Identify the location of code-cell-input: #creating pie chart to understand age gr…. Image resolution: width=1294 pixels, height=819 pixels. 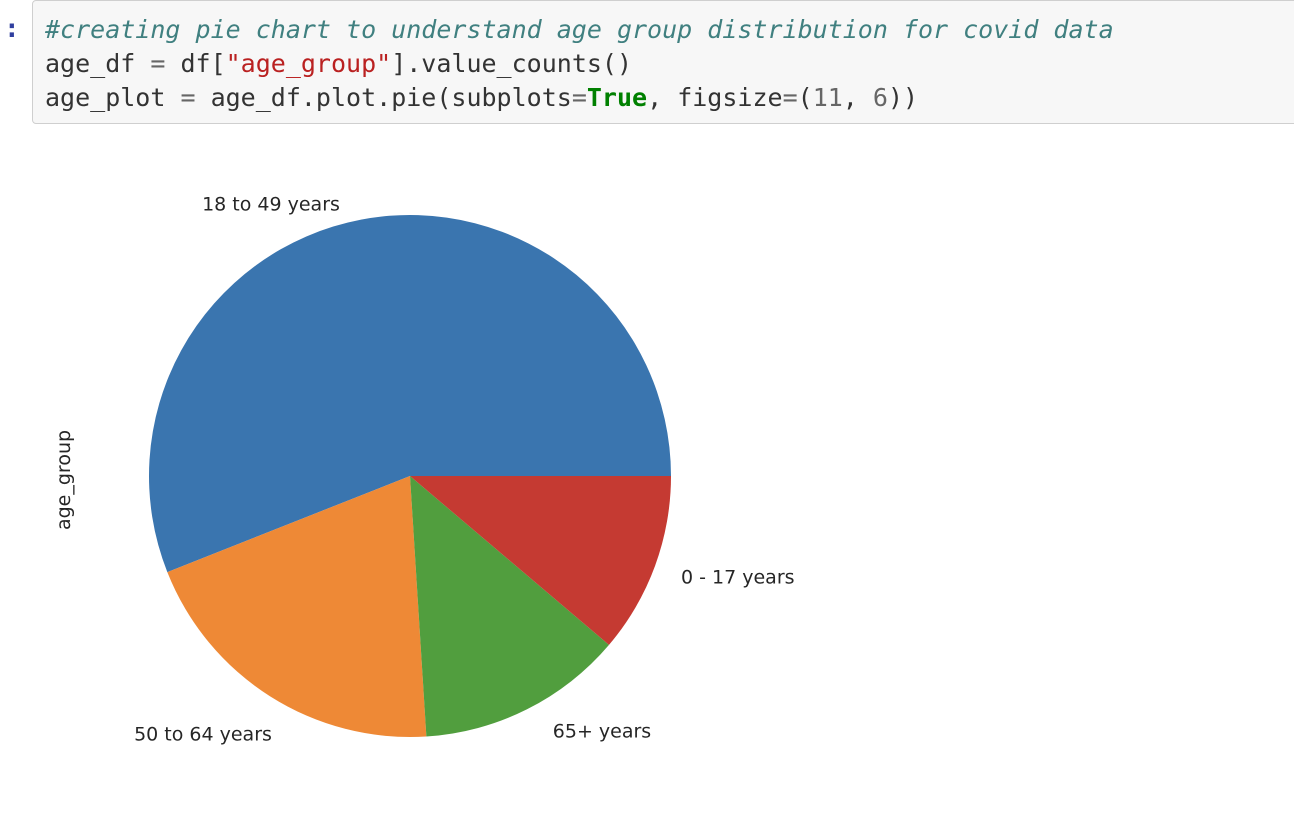
(663, 62).